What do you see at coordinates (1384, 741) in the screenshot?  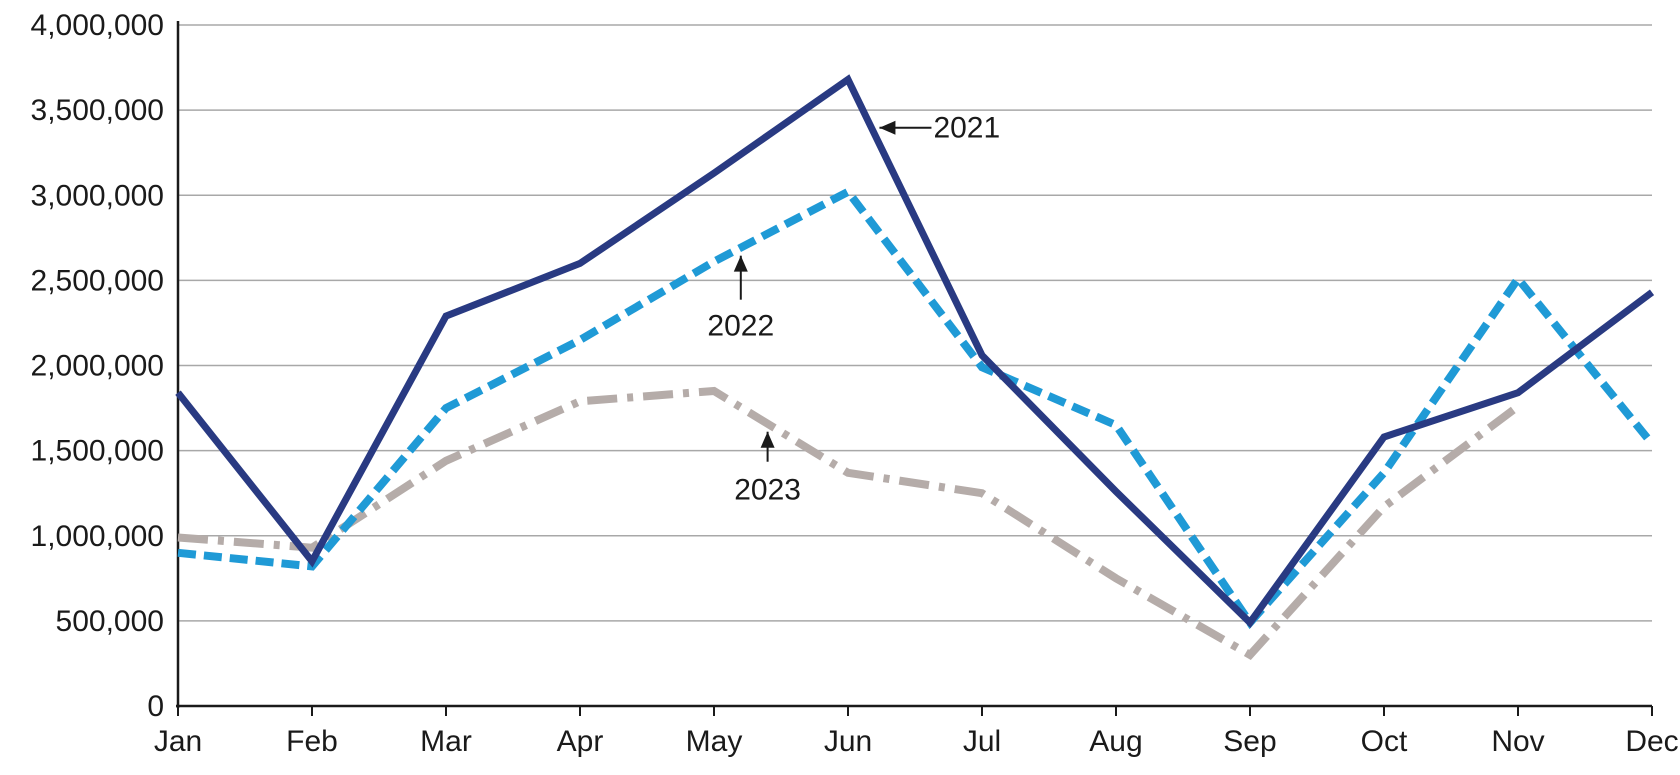 I see `x-tick-label: Oct` at bounding box center [1384, 741].